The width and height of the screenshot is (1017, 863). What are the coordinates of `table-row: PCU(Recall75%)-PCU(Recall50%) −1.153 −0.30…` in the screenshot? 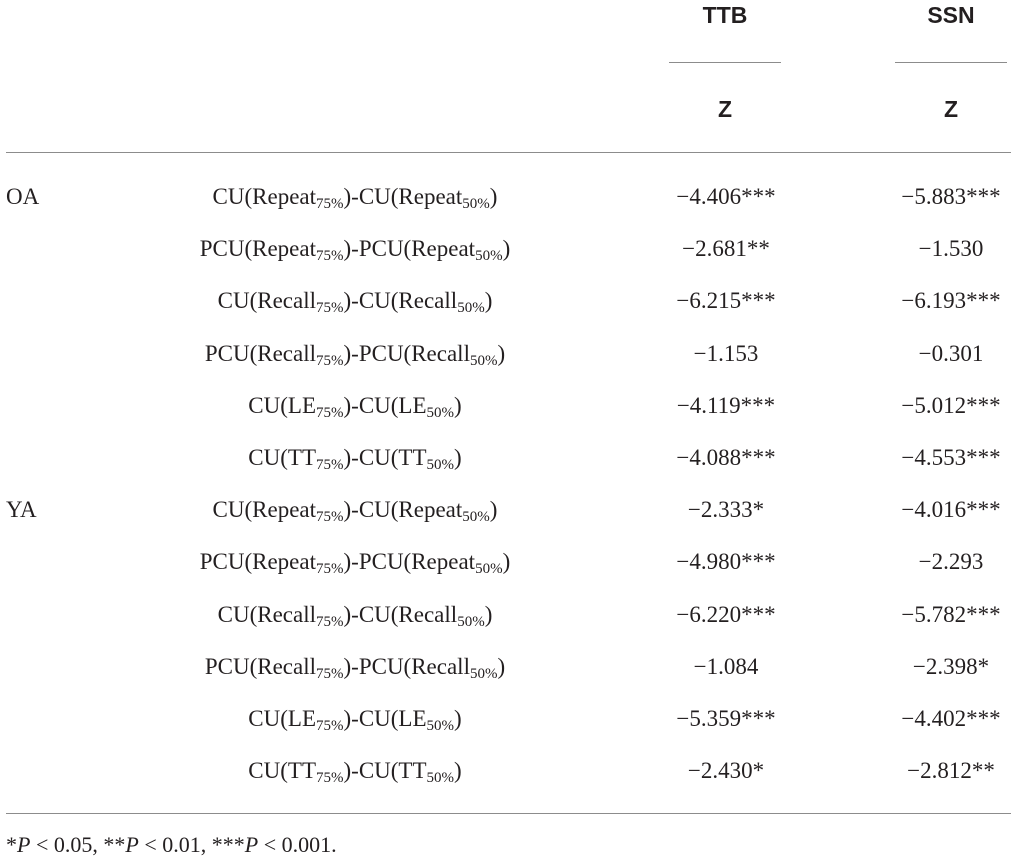 It's located at (508, 354).